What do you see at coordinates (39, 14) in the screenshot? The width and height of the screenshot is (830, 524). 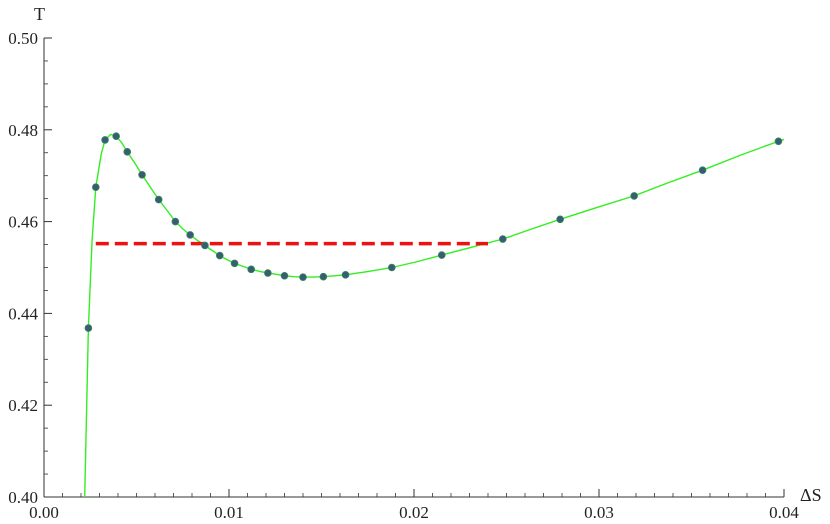 I see `y-axis-label: T` at bounding box center [39, 14].